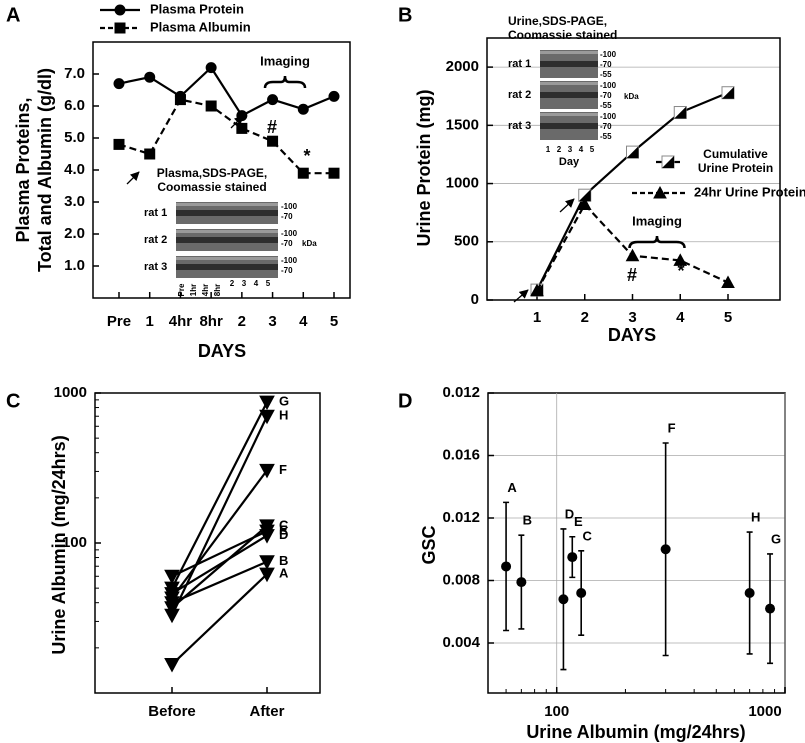 This screenshot has height=743, width=805. I want to click on series-label: D, so click(283, 534).